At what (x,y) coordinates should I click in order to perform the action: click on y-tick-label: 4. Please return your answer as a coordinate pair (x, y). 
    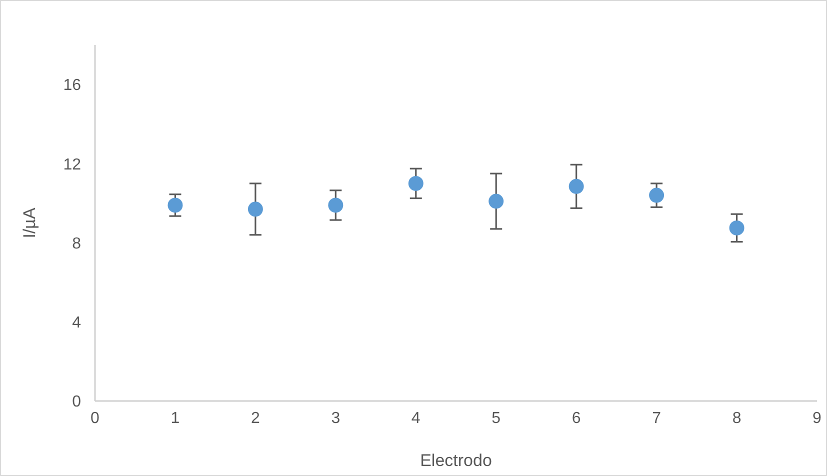
    Looking at the image, I should click on (77, 323).